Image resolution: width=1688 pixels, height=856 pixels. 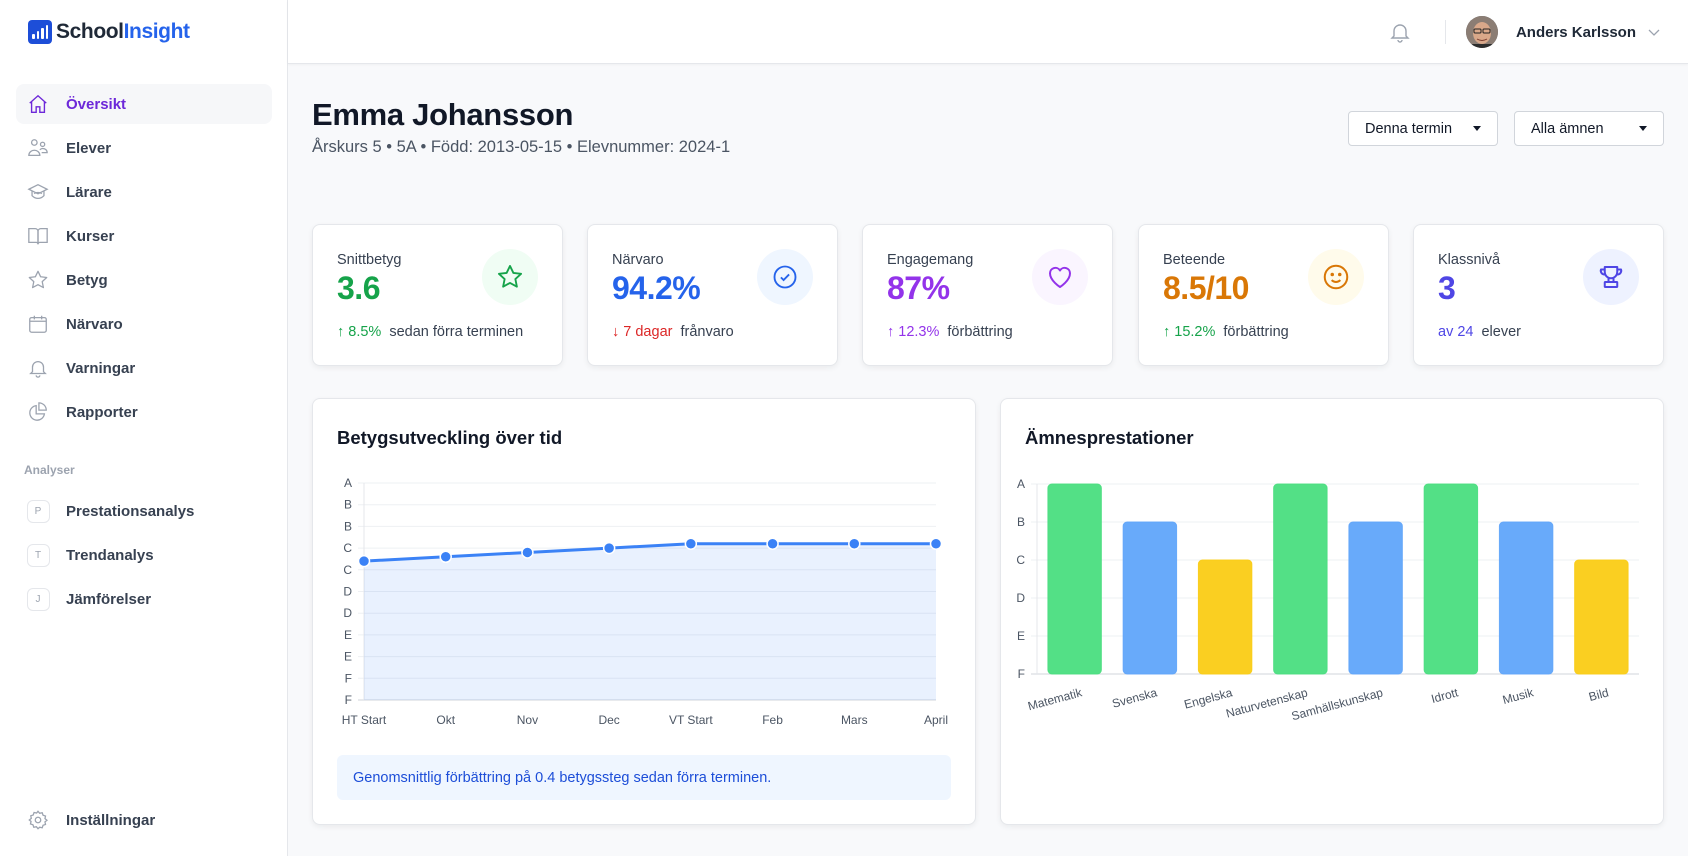 I want to click on sidebar-item-varningar: Varningar, so click(x=144, y=368).